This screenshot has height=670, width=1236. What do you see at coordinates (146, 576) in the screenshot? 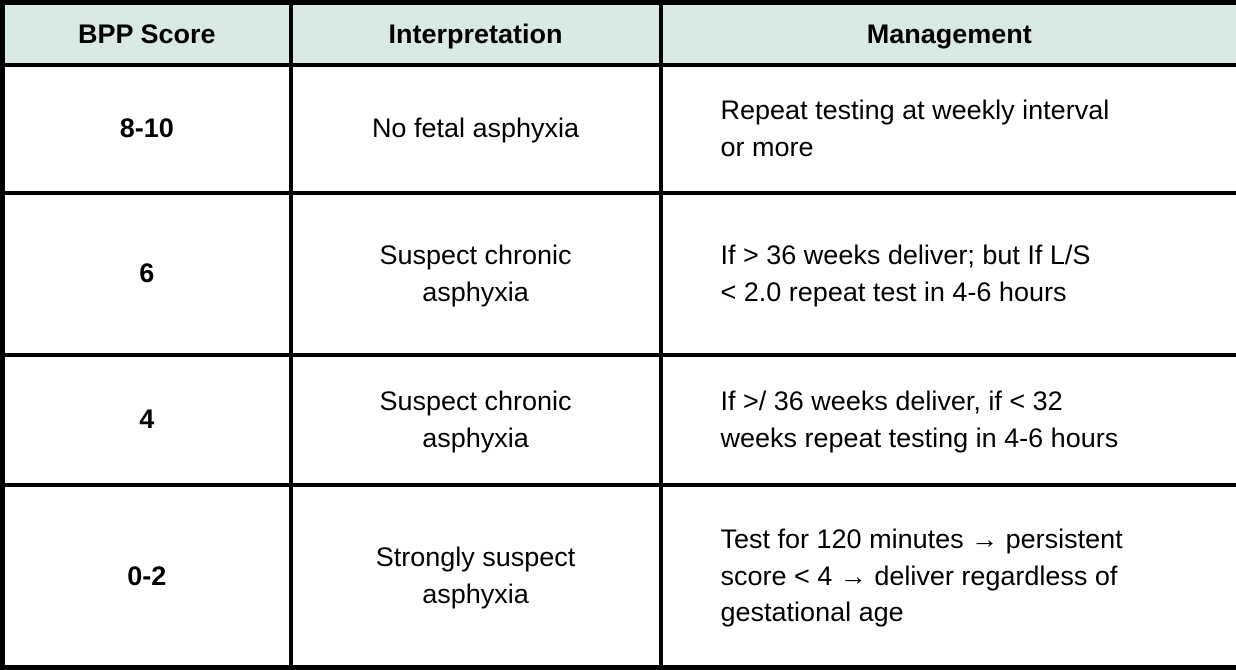
I see `score-cell: 0-2` at bounding box center [146, 576].